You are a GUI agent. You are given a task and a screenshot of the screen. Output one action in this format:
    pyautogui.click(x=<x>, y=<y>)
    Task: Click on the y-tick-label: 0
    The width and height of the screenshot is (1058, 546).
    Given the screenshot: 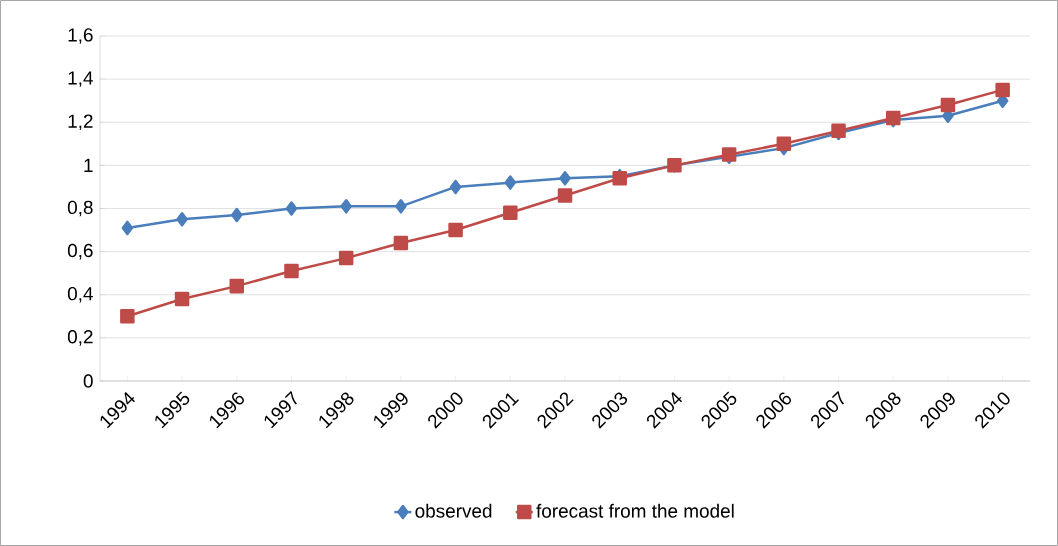 What is the action you would take?
    pyautogui.click(x=88, y=381)
    